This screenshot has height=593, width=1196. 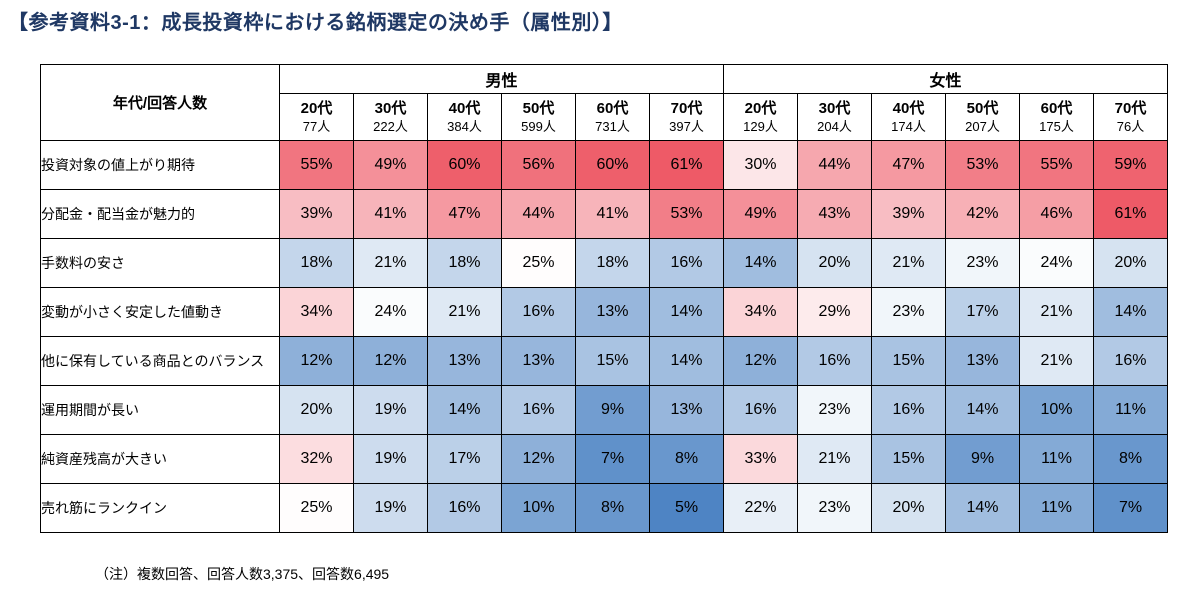 I want to click on count-label: 174人, so click(x=908, y=126).